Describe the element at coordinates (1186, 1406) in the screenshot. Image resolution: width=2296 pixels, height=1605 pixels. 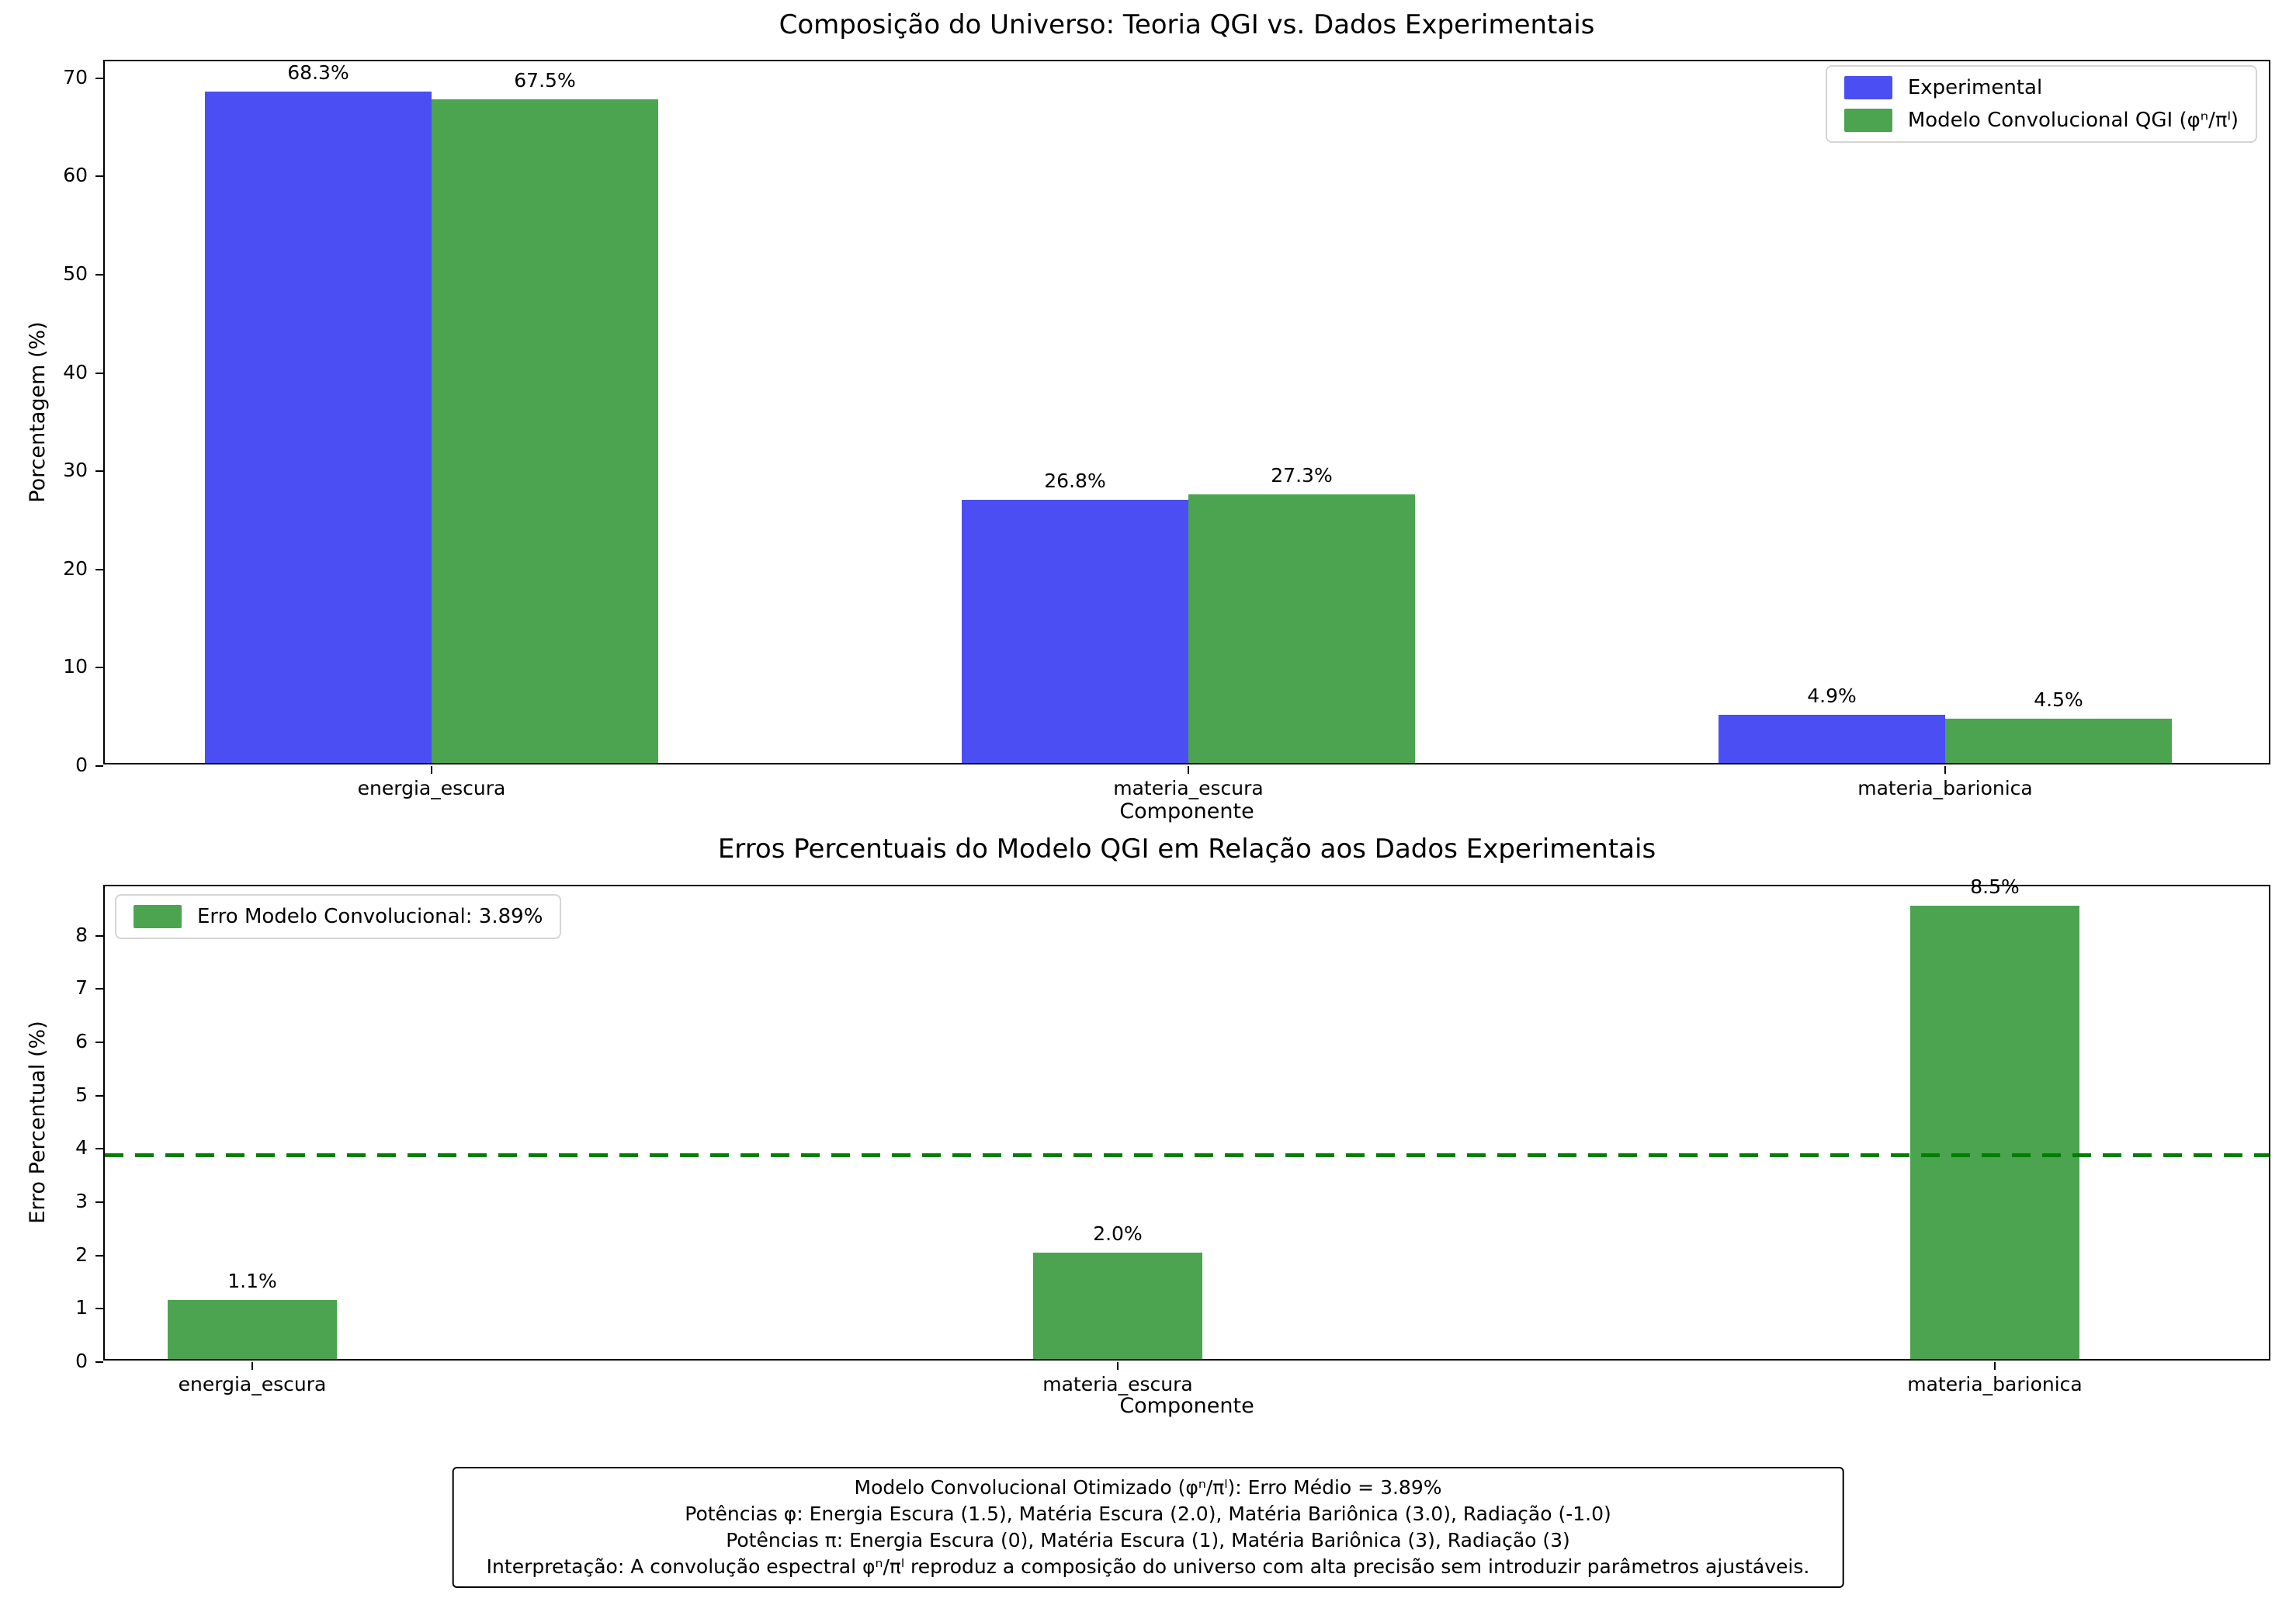
I see `bottom-chart-xaxis-title: Componente` at that location.